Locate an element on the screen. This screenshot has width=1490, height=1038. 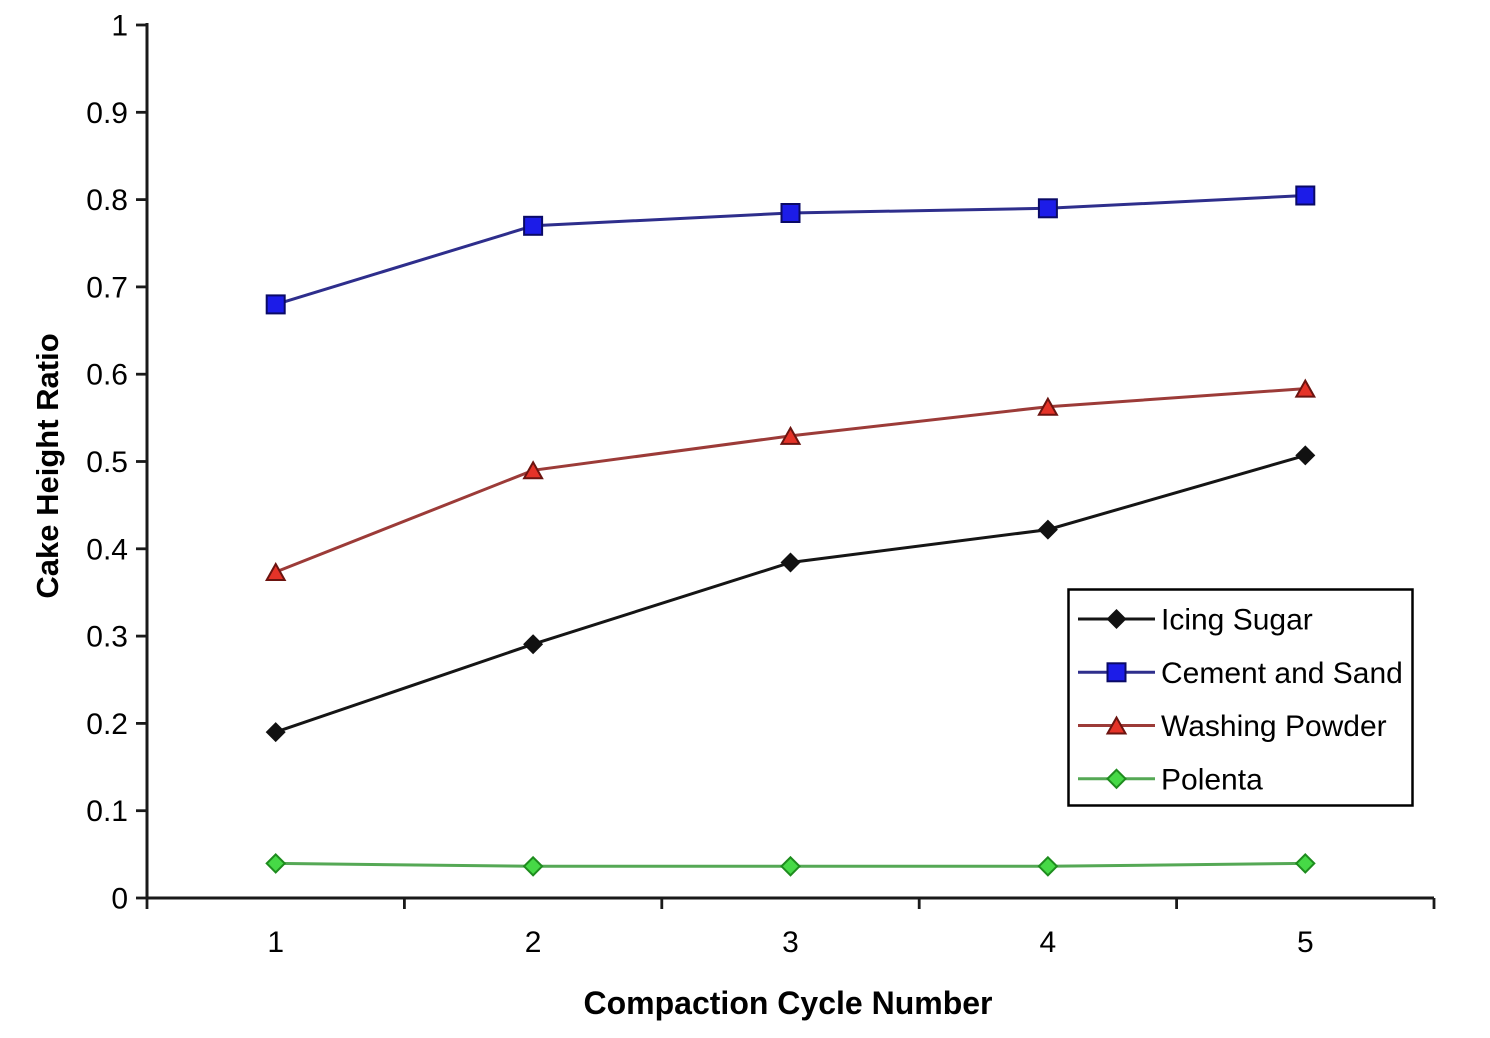
svg-text: 0.9 is located at coordinates (107, 113).